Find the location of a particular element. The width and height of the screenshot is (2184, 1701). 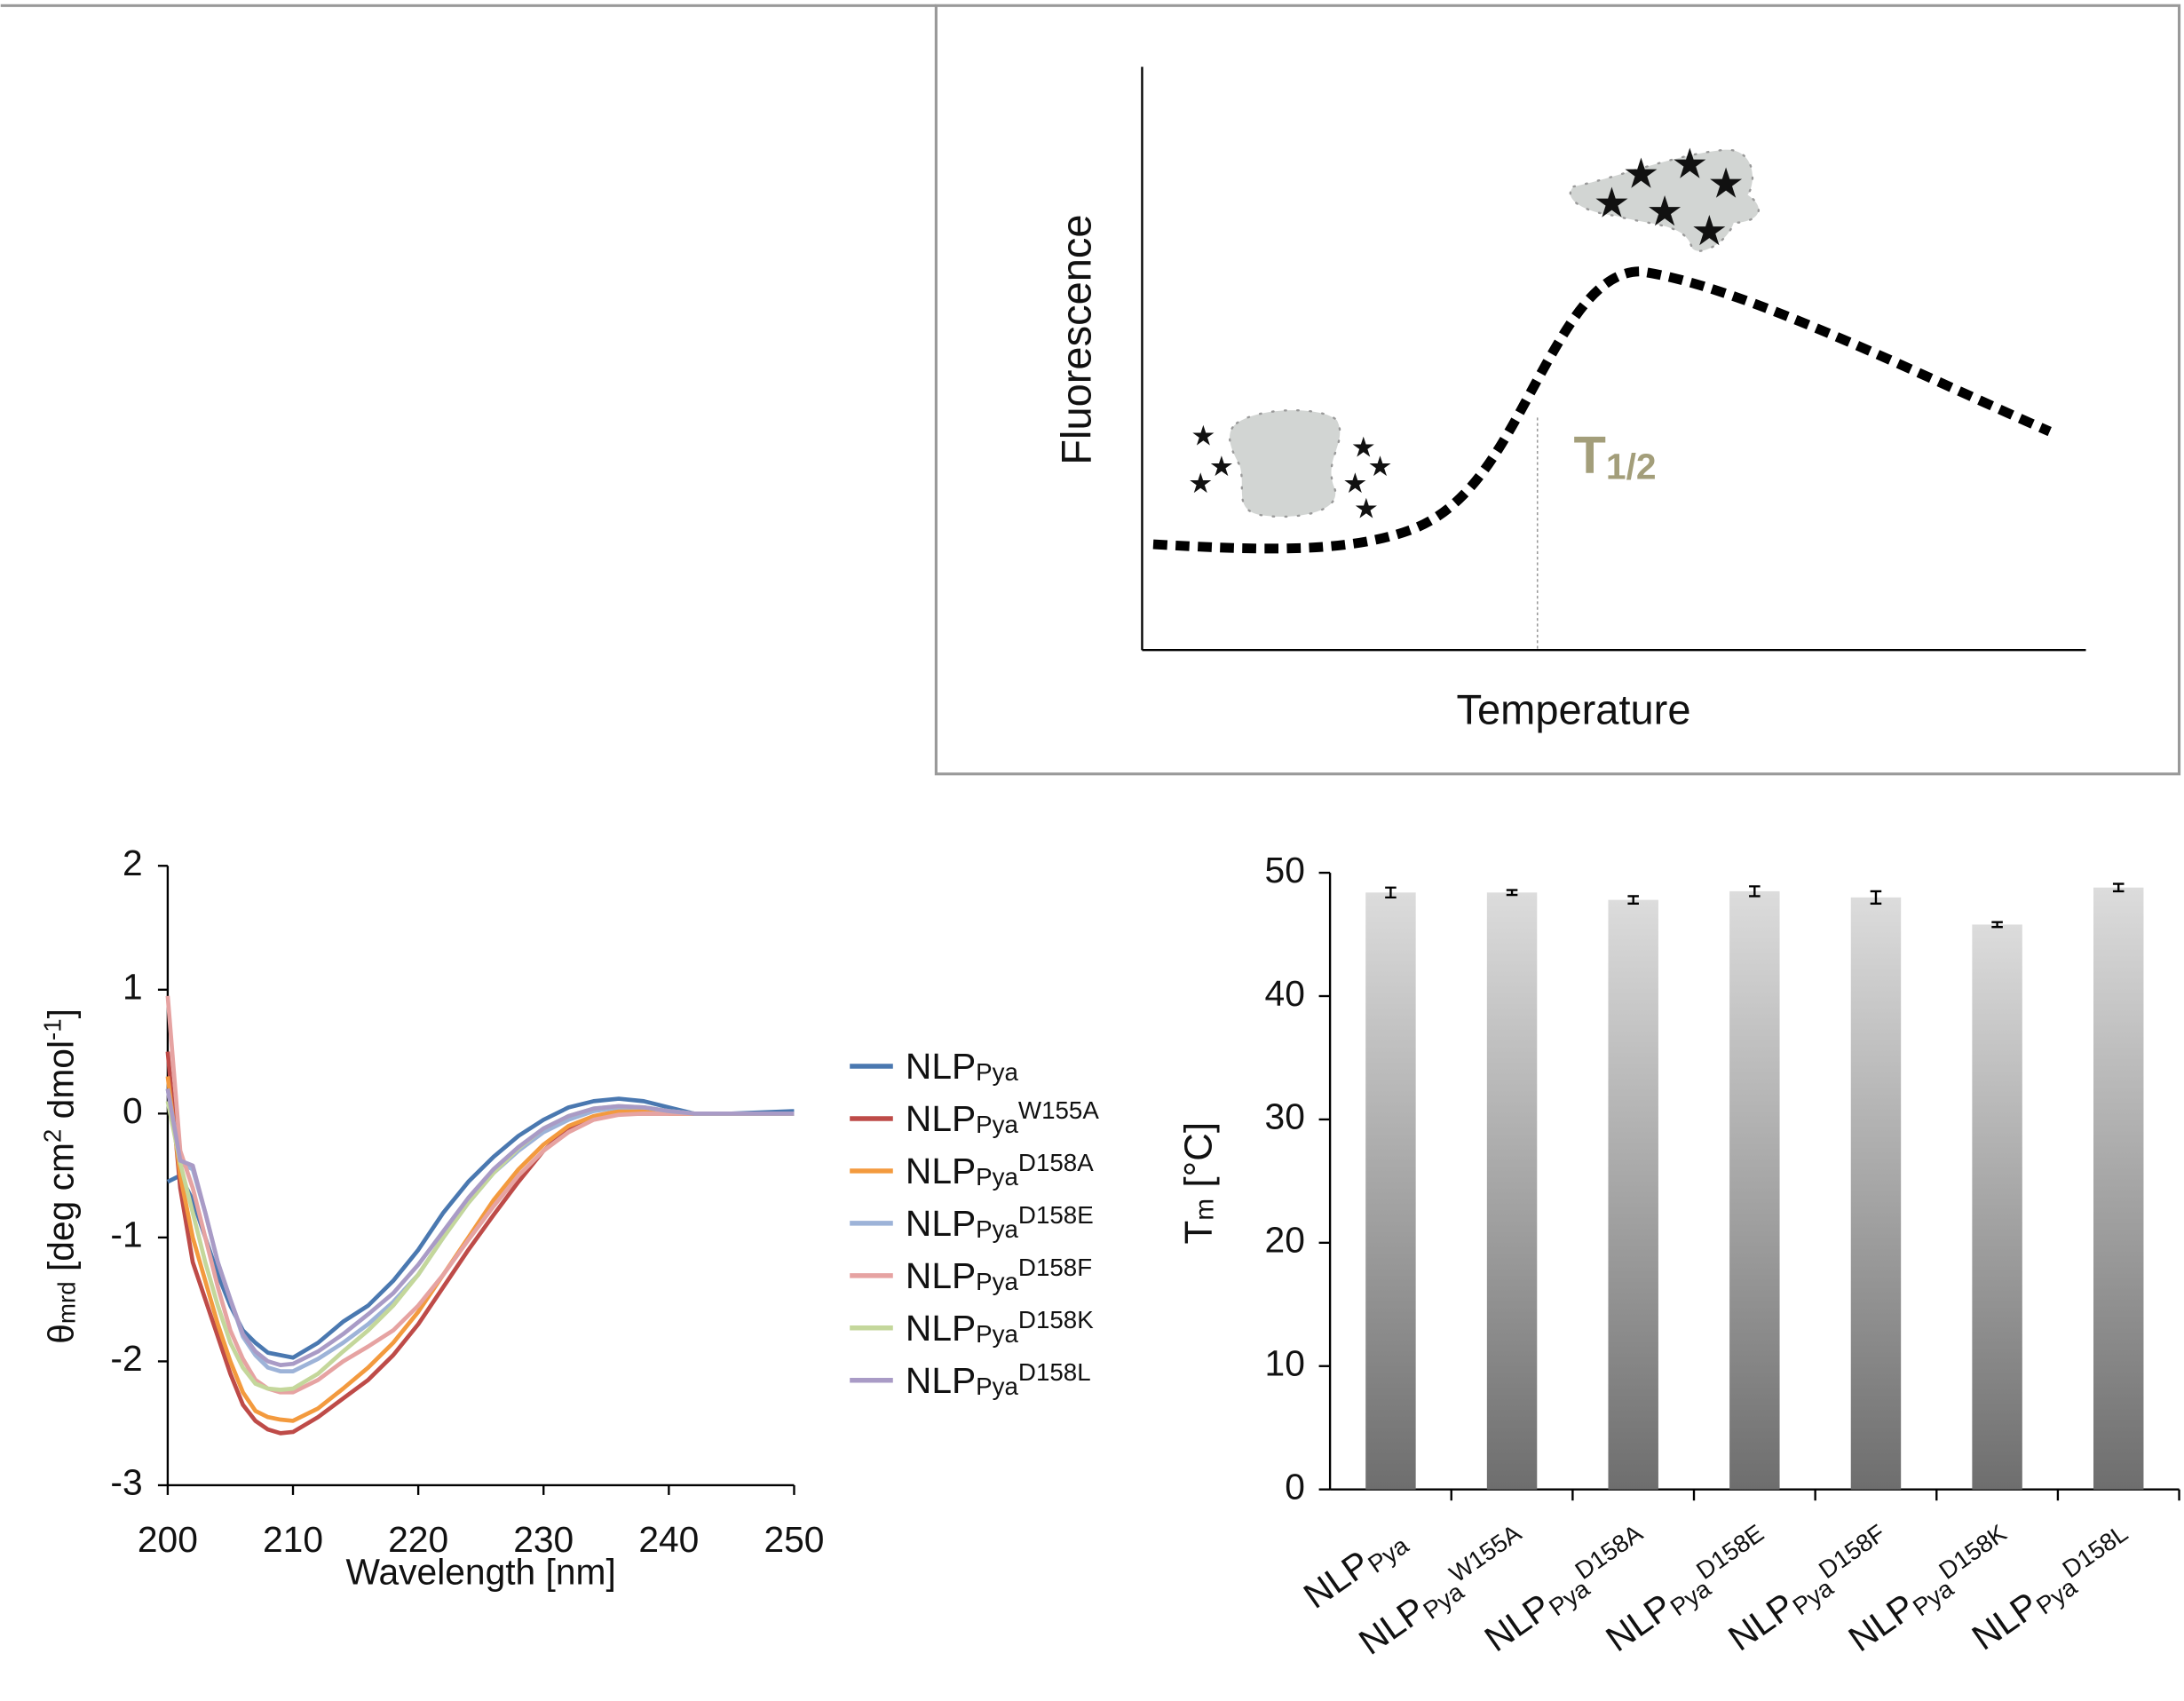

y-tick-label: 2 is located at coordinates (133, 863).